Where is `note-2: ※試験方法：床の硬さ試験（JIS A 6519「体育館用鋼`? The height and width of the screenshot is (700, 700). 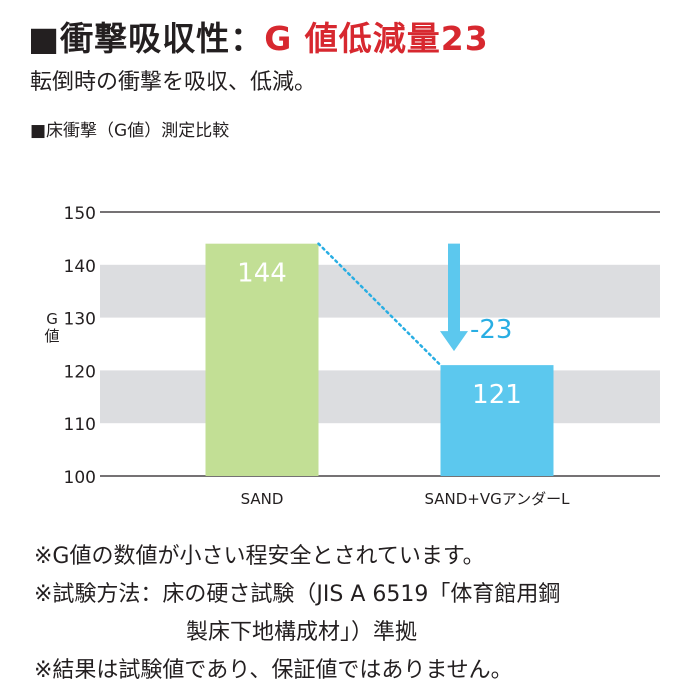 note-2: ※試験方法：床の硬さ試験（JIS A 6519「体育館用鋼 is located at coordinates (297, 594).